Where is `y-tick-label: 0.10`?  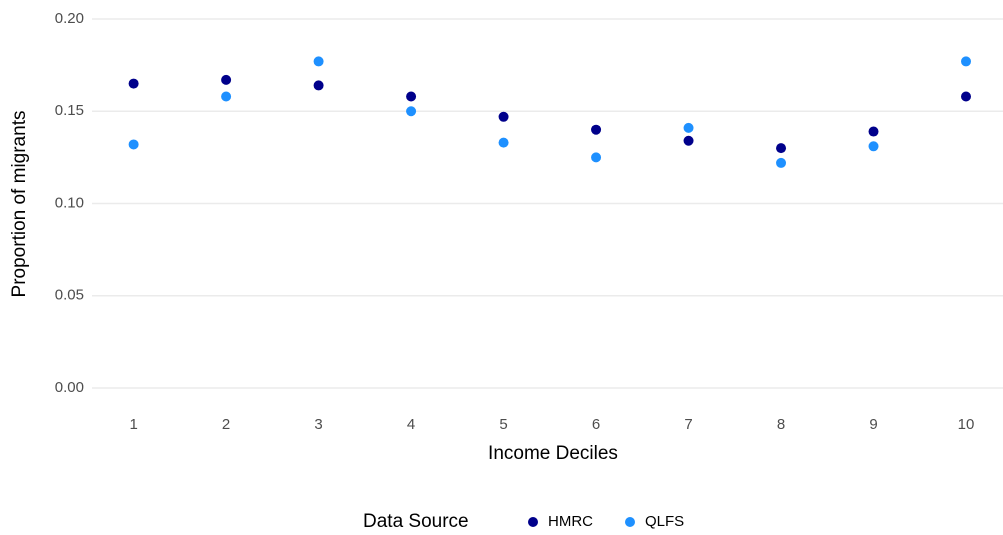 y-tick-label: 0.10 is located at coordinates (69, 202).